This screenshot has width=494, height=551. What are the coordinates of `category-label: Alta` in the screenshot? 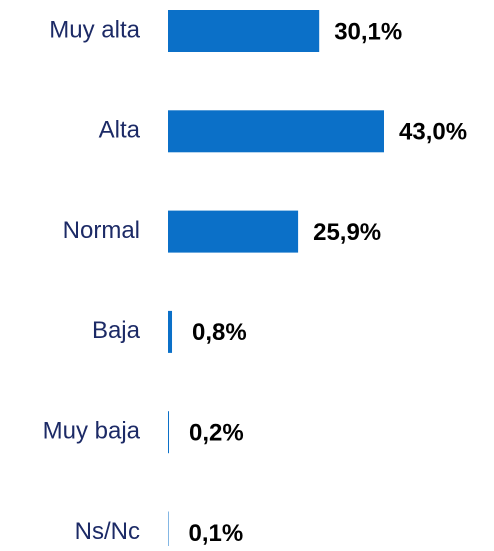 It's located at (120, 130).